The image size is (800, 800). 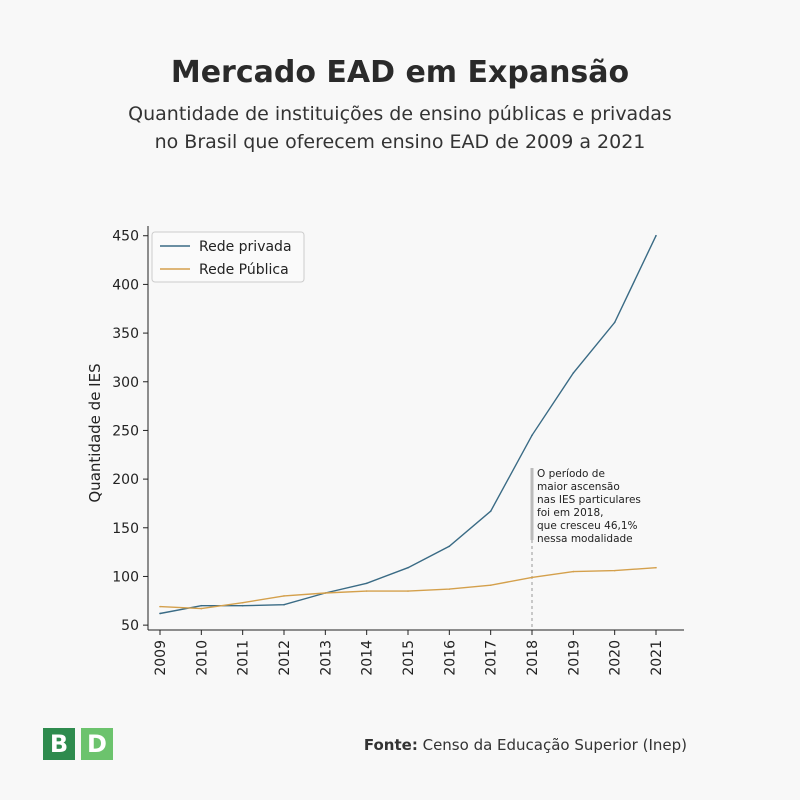 I want to click on annotation-text-line: que cresceu 46,1%, so click(x=587, y=526).